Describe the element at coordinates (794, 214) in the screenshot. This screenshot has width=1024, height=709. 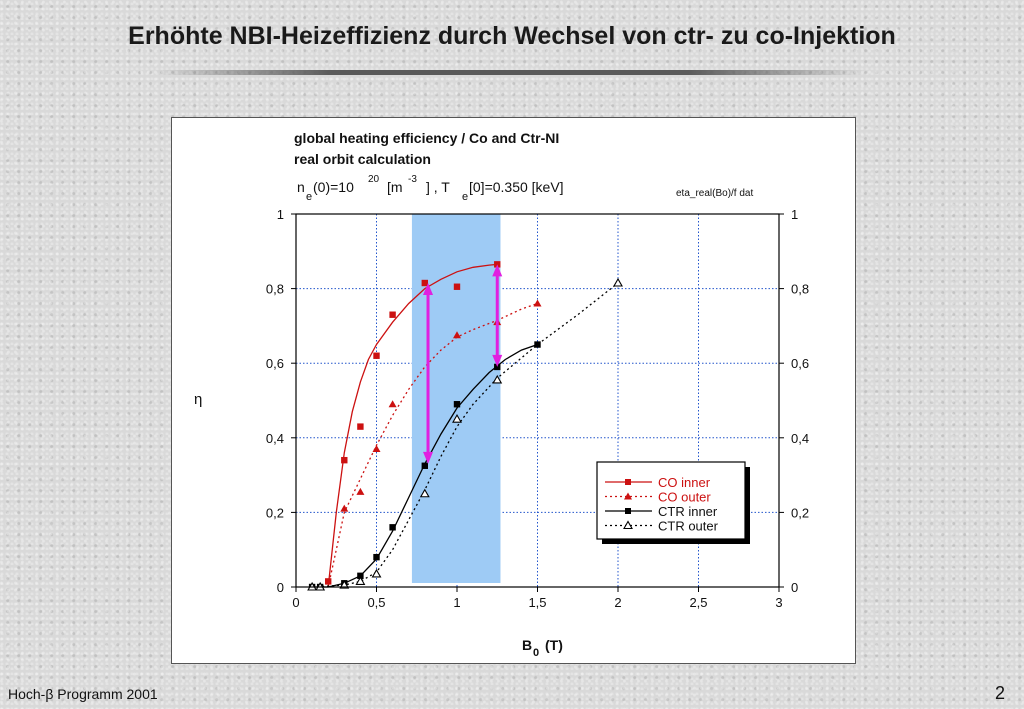
I see `y-tick-label-right: 1` at that location.